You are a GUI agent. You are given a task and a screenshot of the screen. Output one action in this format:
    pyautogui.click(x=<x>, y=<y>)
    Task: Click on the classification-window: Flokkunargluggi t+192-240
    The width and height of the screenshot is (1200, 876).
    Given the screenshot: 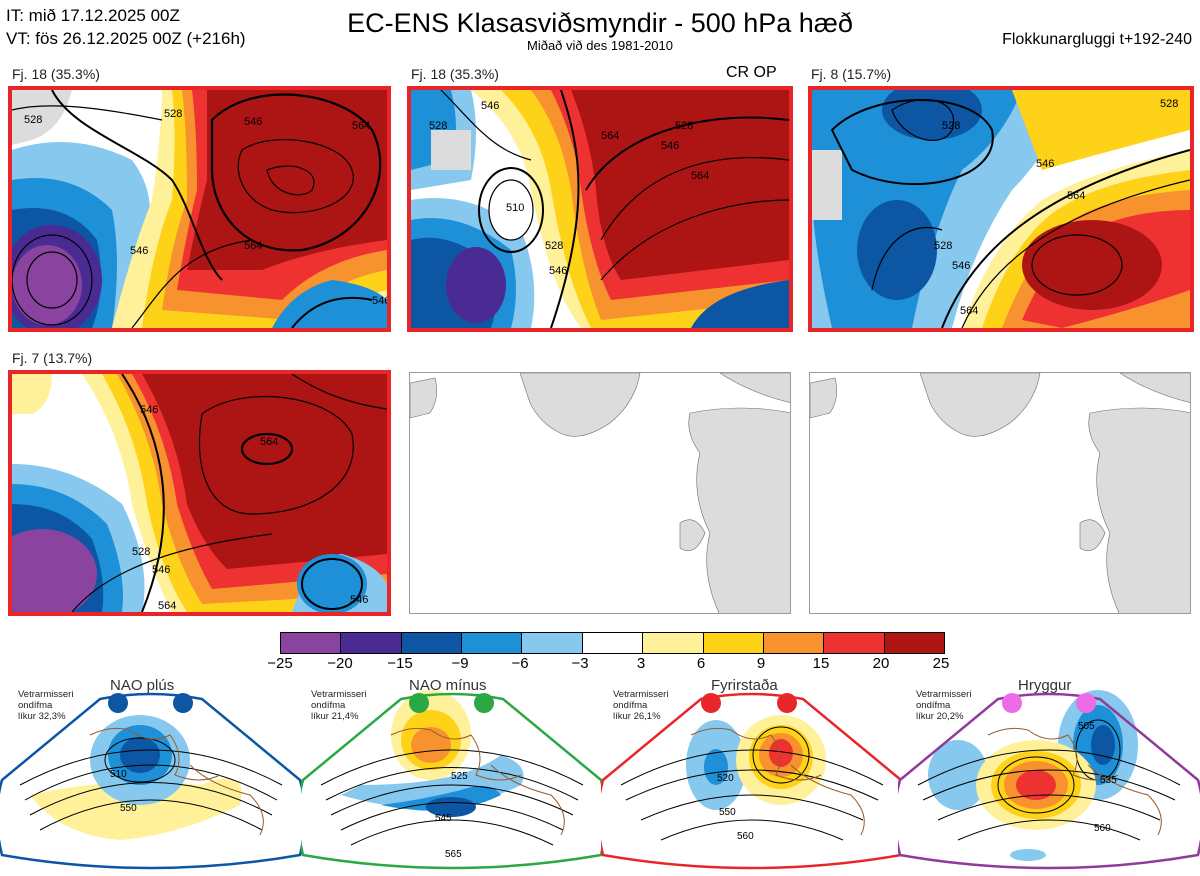 What is the action you would take?
    pyautogui.click(x=1097, y=39)
    